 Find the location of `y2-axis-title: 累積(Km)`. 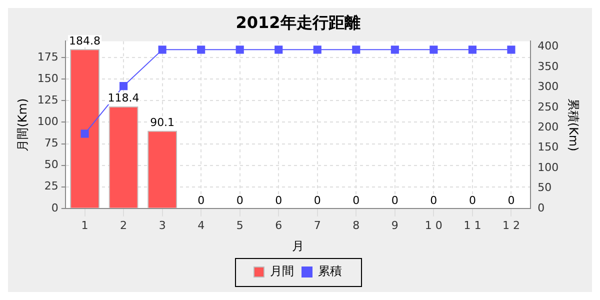

y2-axis-title: 累積(Km) is located at coordinates (573, 125).